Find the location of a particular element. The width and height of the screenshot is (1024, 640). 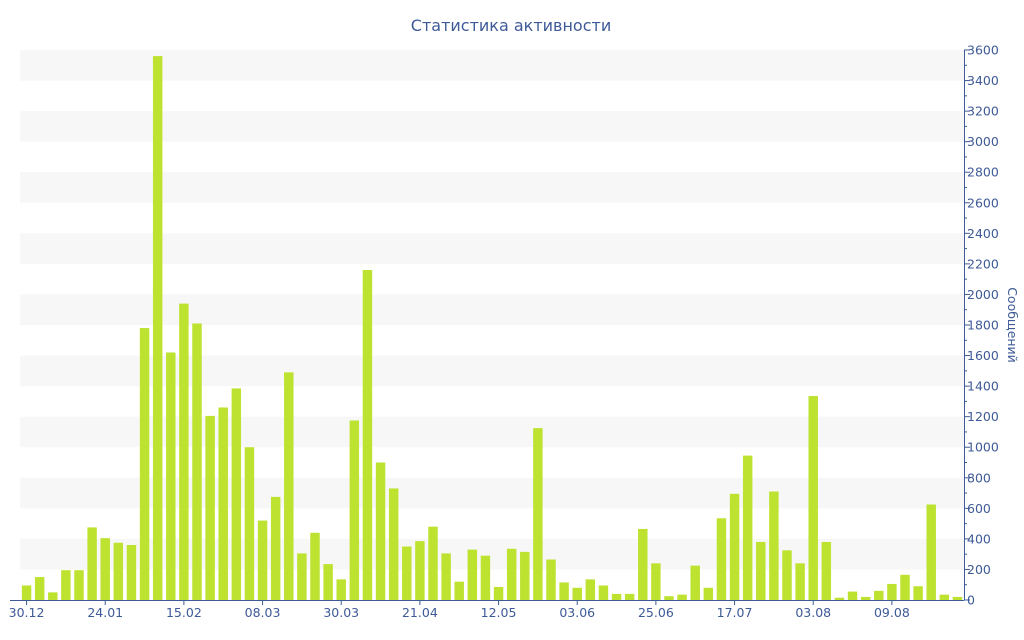

x-tick-label: 09.08 is located at coordinates (892, 612).